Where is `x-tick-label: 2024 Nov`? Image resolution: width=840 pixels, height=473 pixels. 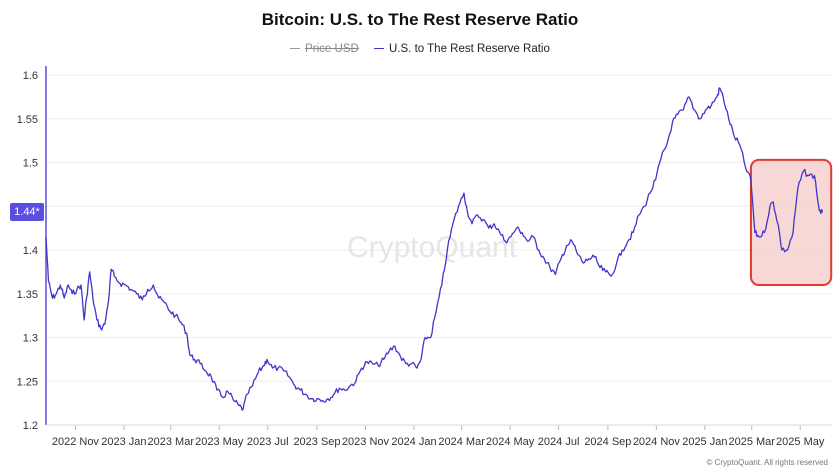 x-tick-label: 2024 Nov is located at coordinates (657, 442).